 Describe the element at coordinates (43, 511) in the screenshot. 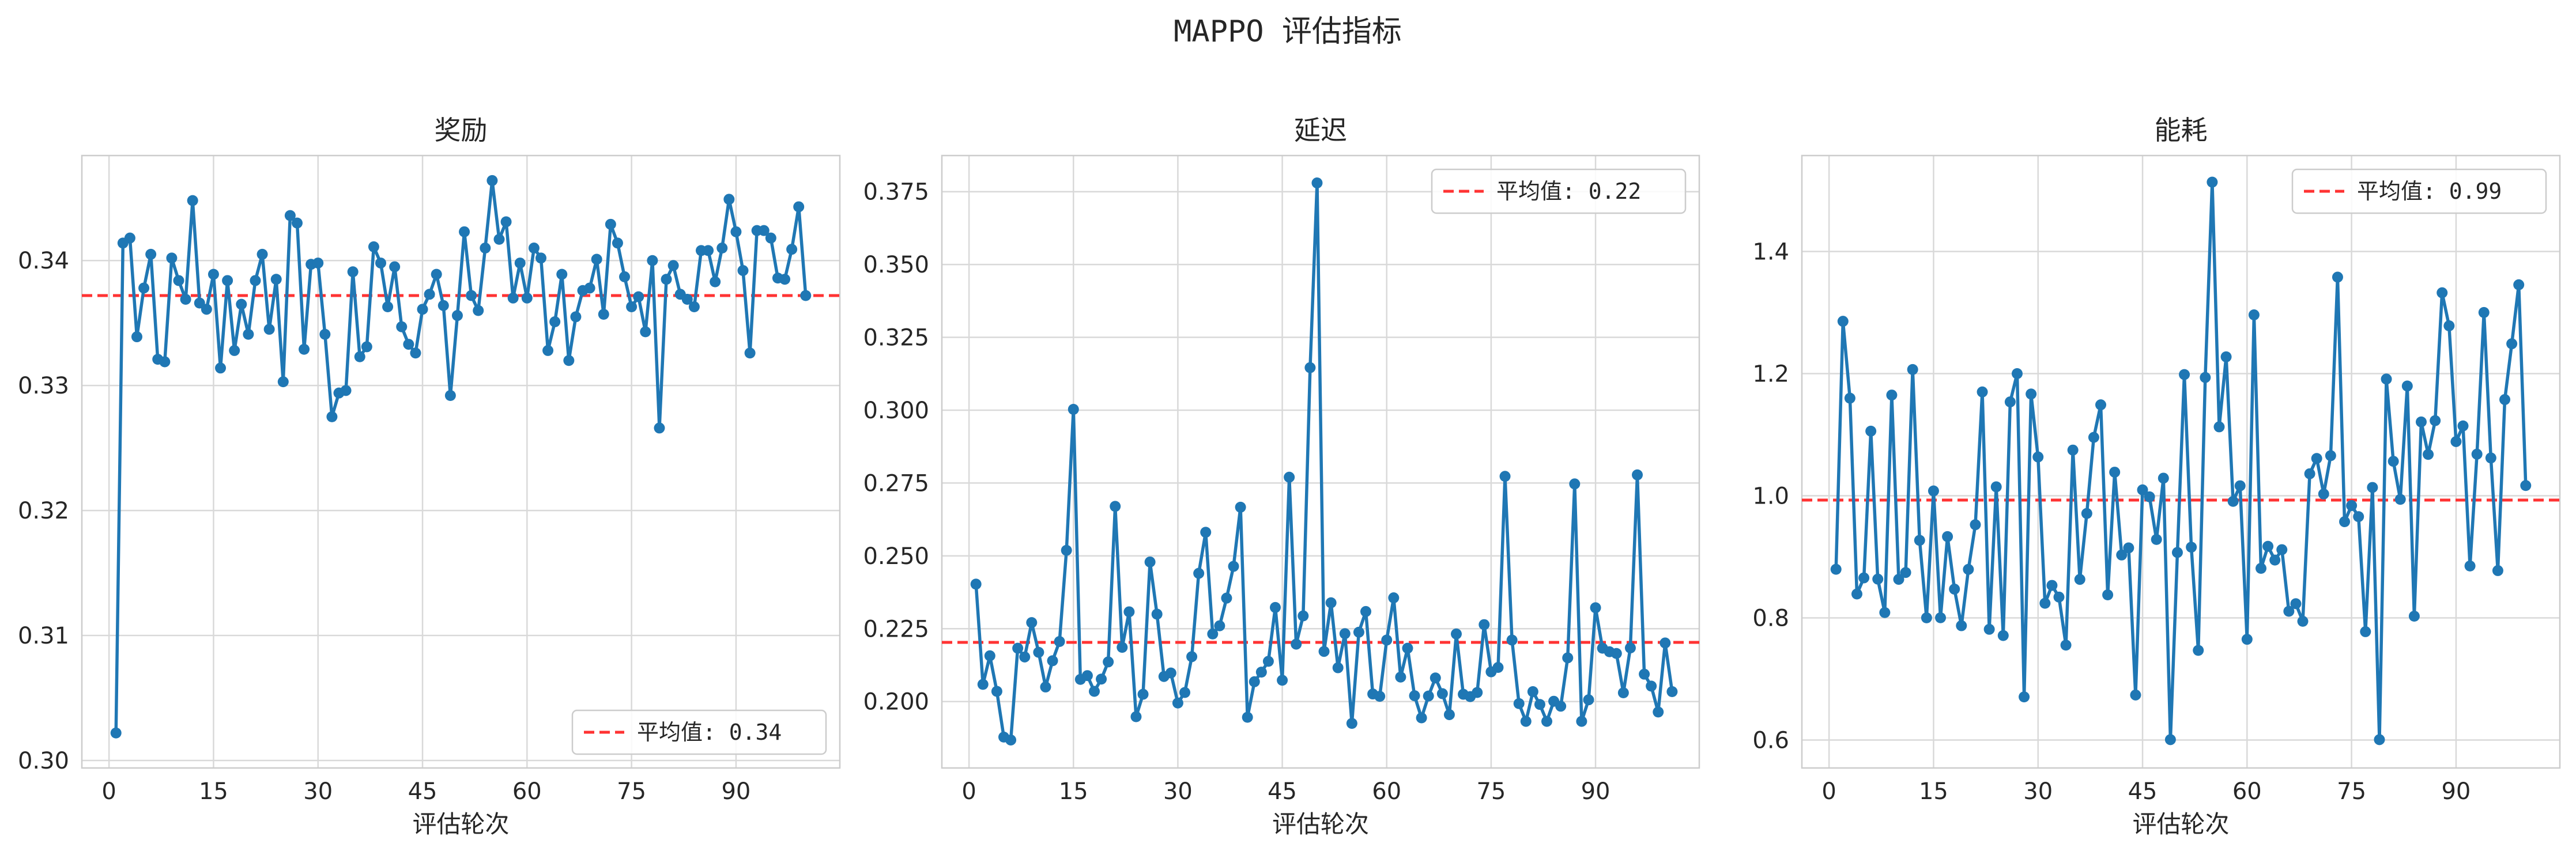

I see `y-tick-label: 0.32` at that location.